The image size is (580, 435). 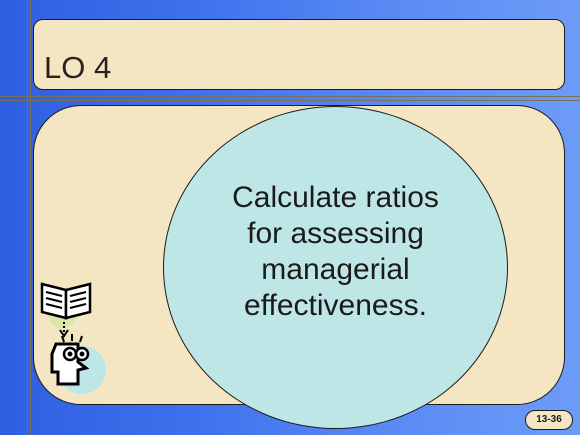 I want to click on title-panel: LO 4, so click(x=299, y=54).